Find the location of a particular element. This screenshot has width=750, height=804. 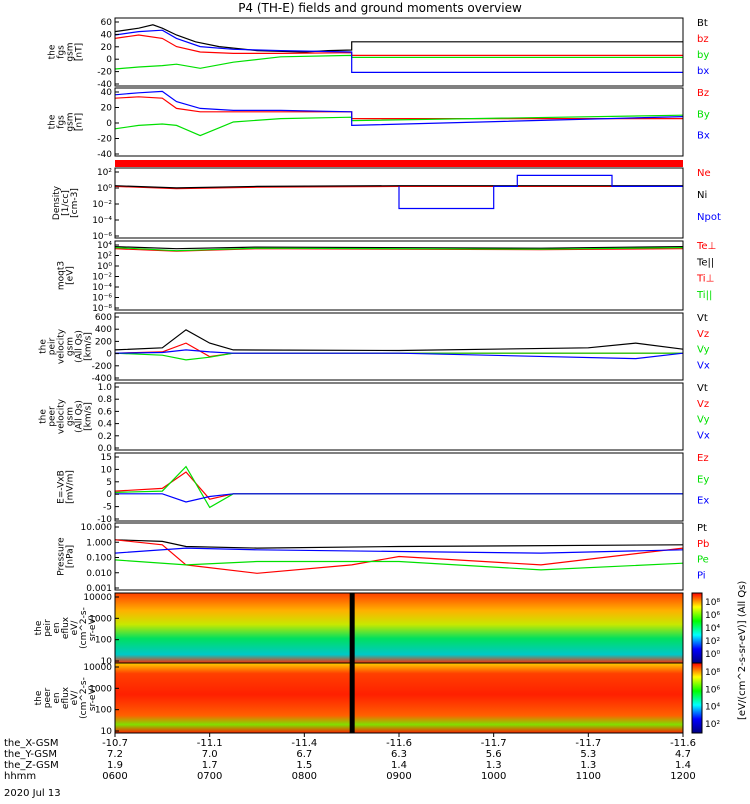

footer-value: 1.7 is located at coordinates (210, 765).